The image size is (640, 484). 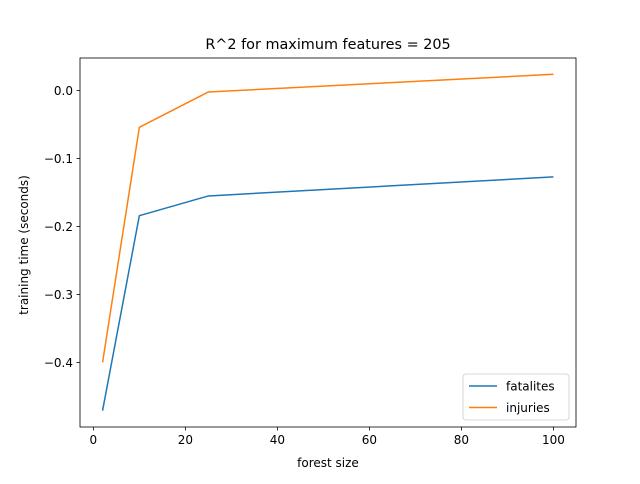 What do you see at coordinates (528, 408) in the screenshot?
I see `legend-label-injuries: injuries` at bounding box center [528, 408].